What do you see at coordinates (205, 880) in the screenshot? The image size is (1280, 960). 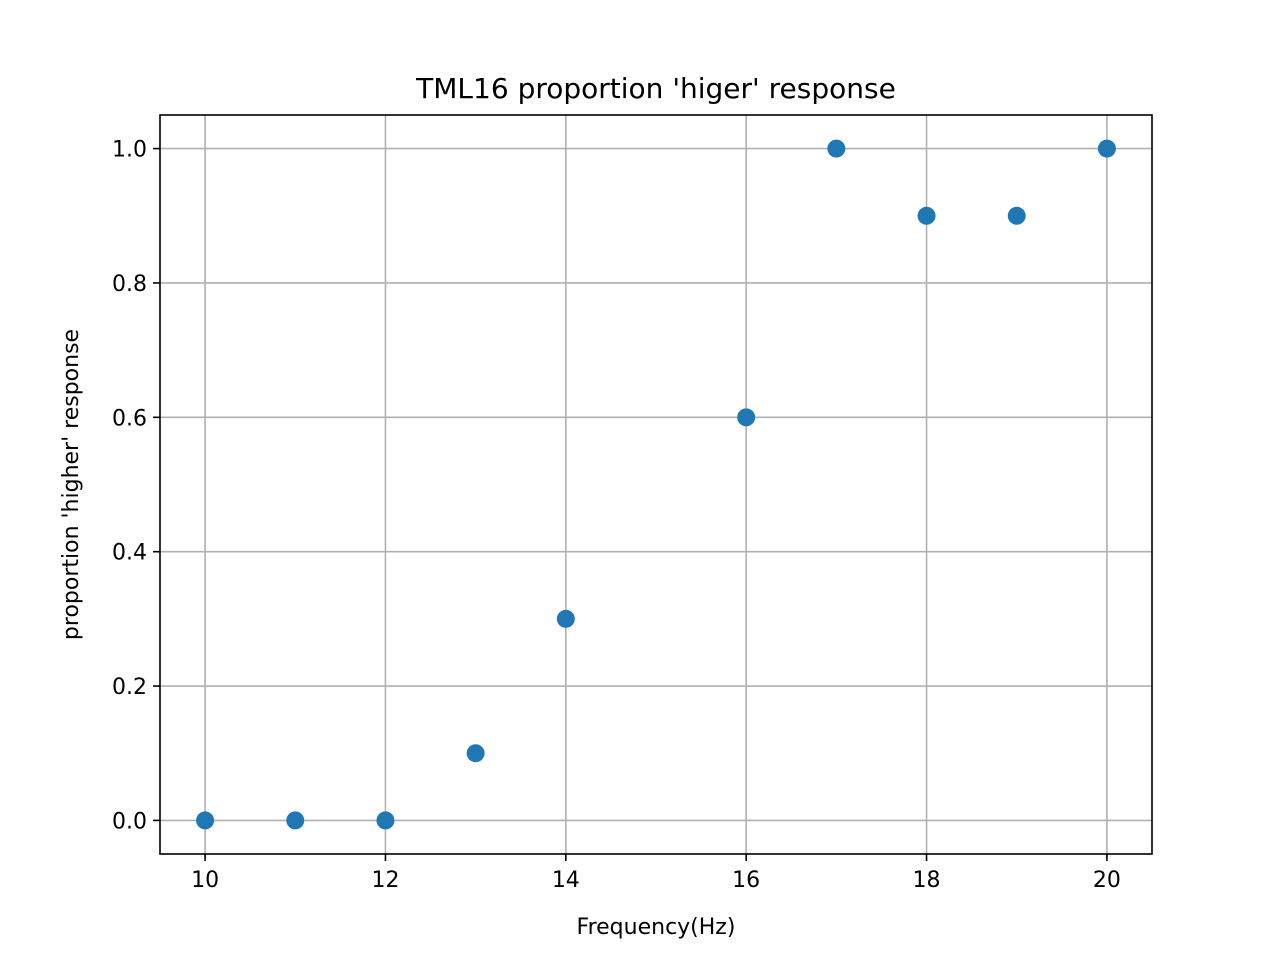 I see `x-tick-label: 10` at bounding box center [205, 880].